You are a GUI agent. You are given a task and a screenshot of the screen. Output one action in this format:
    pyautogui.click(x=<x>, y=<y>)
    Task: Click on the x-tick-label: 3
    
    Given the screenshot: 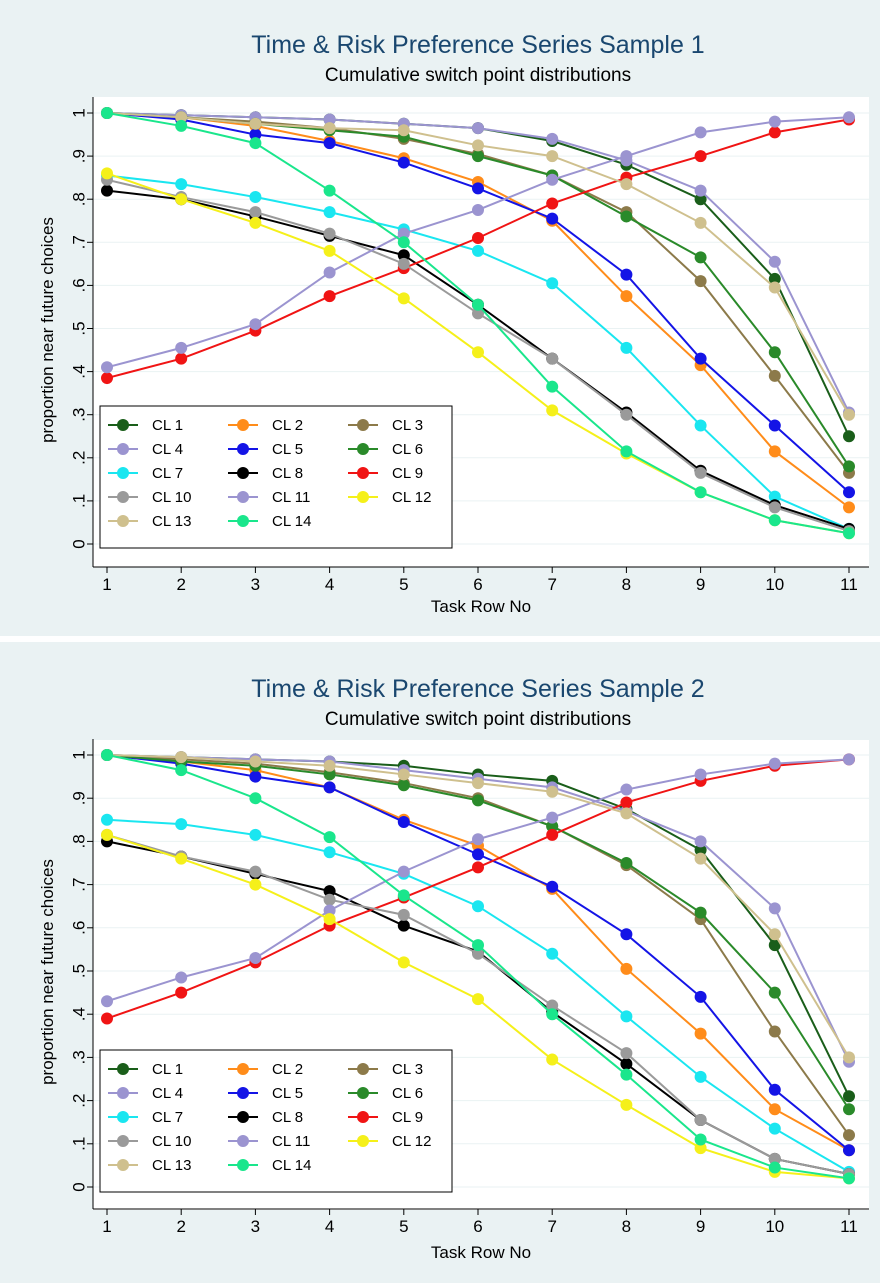 What is the action you would take?
    pyautogui.click(x=255, y=584)
    